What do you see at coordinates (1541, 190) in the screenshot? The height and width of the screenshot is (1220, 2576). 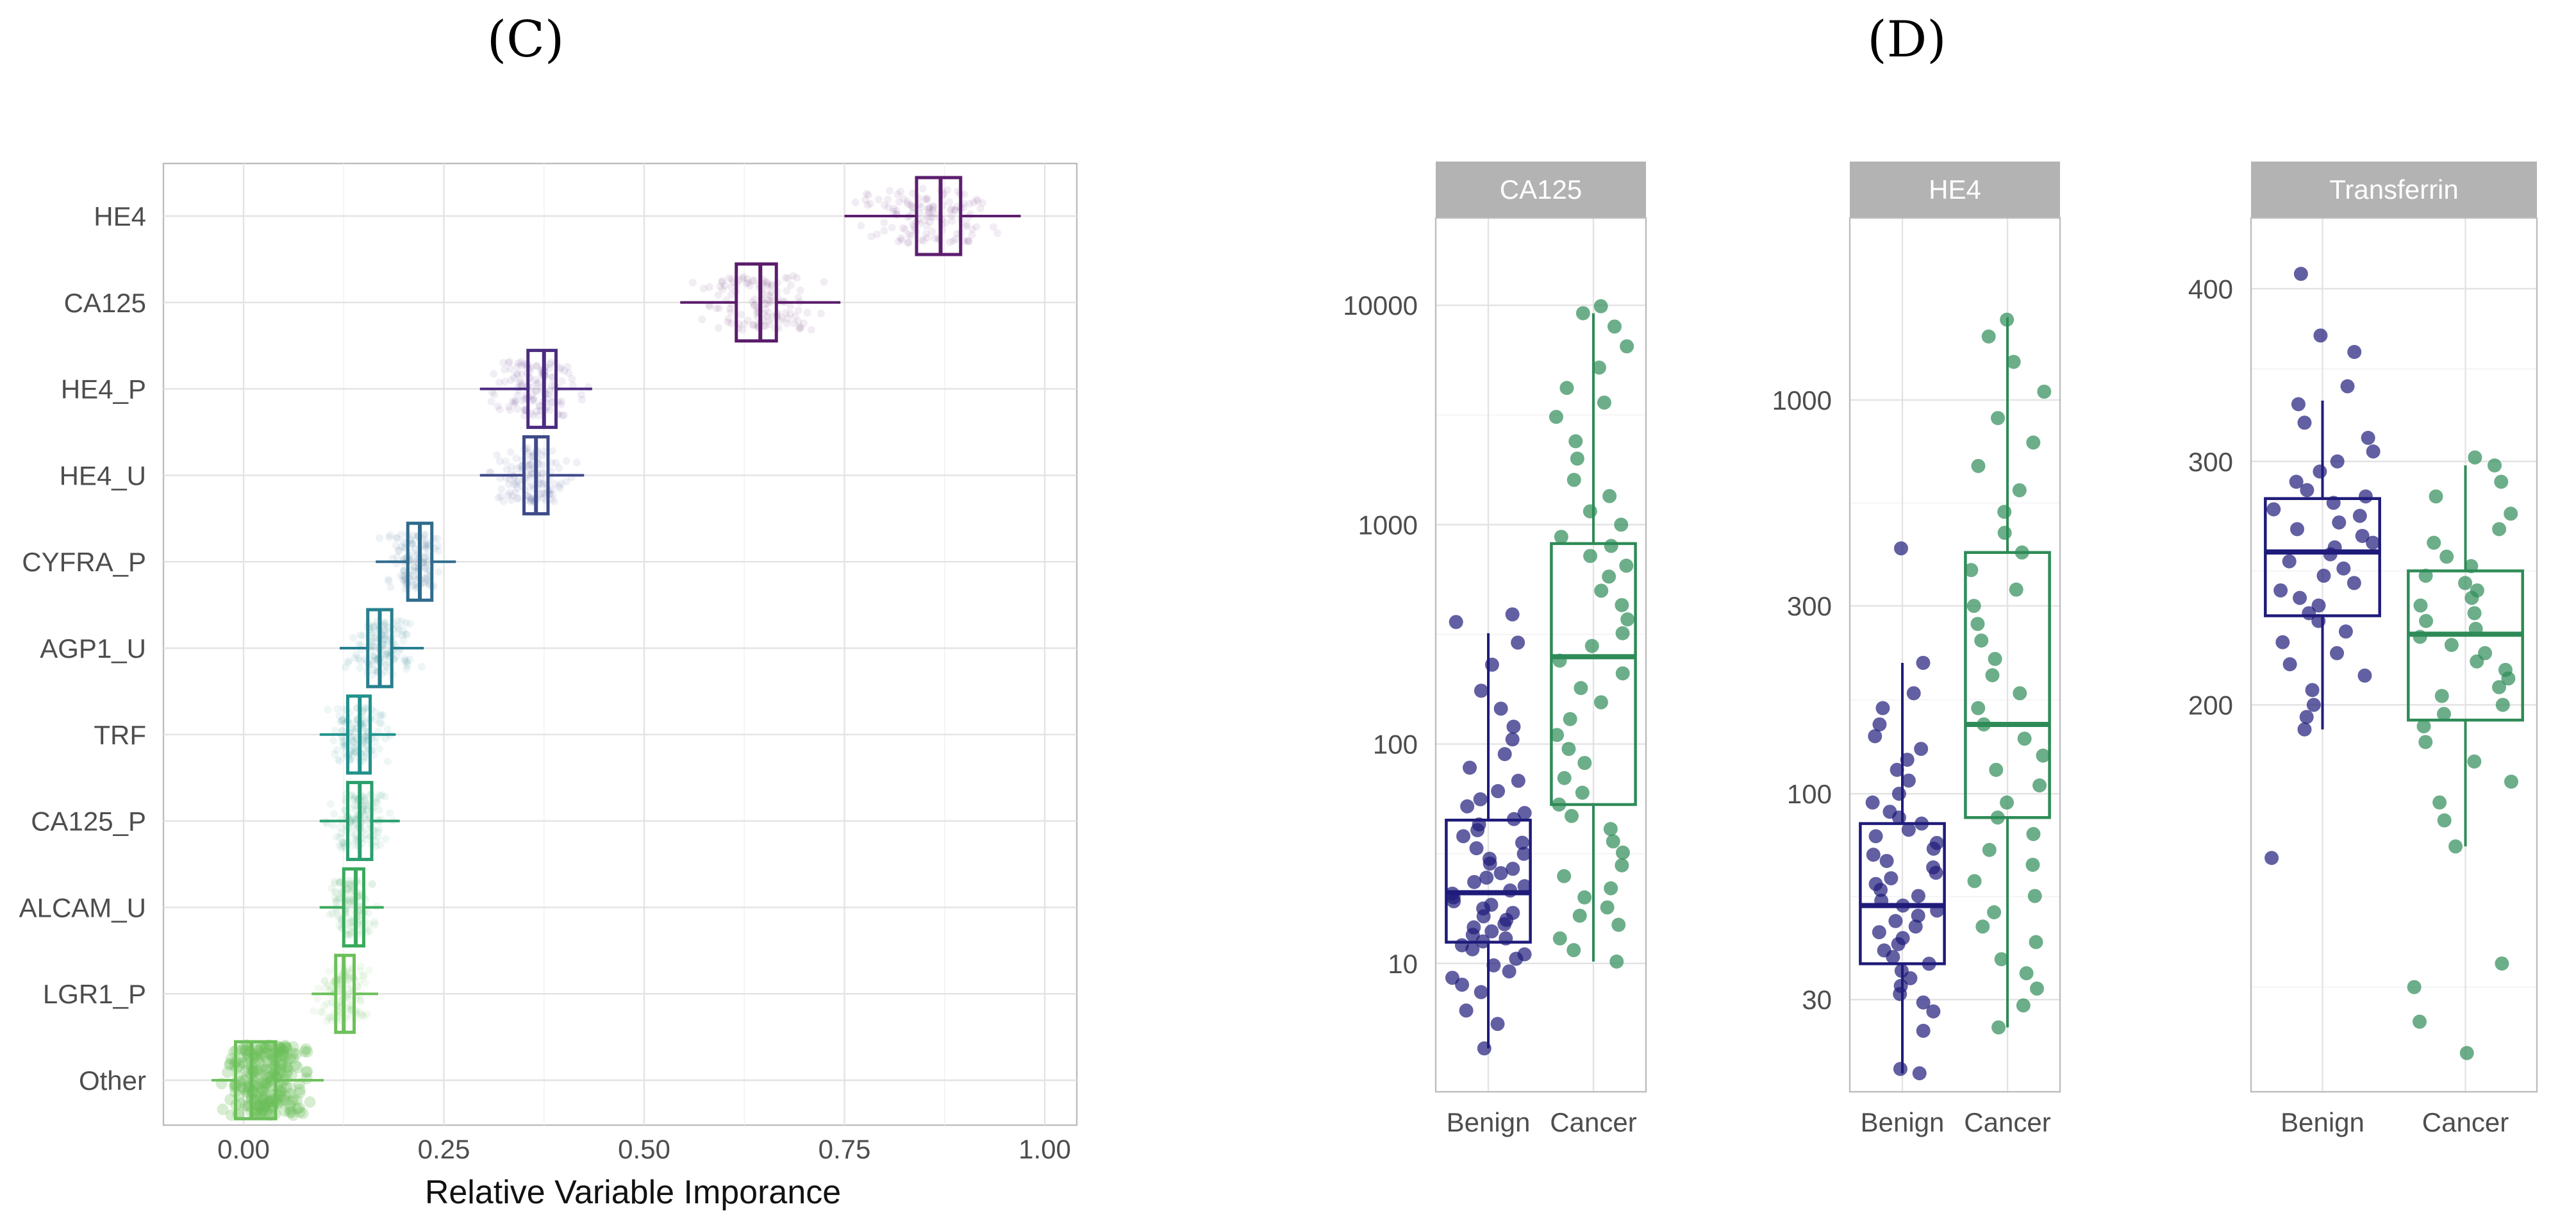 I see `facet-strip` at bounding box center [1541, 190].